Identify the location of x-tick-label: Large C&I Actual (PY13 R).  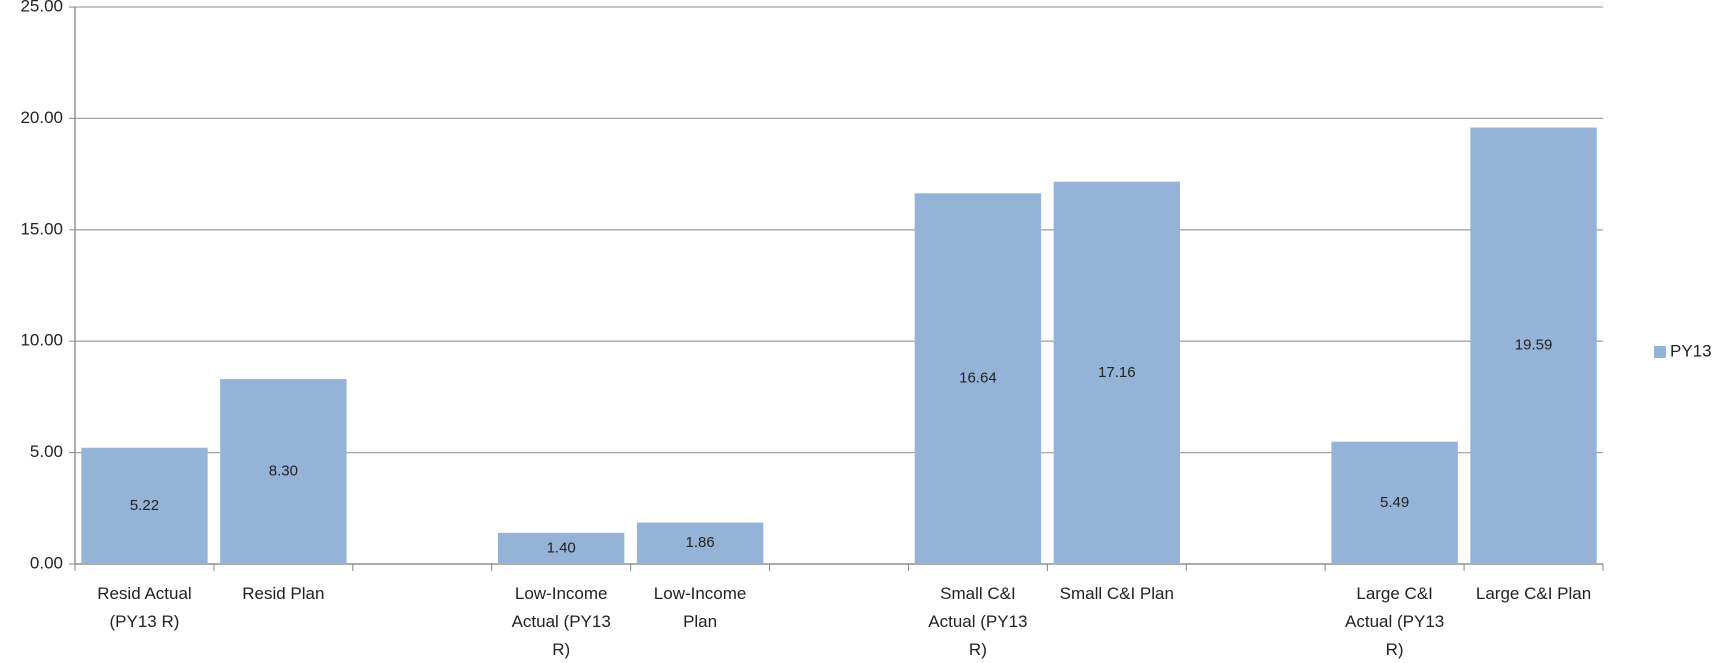
(1394, 621).